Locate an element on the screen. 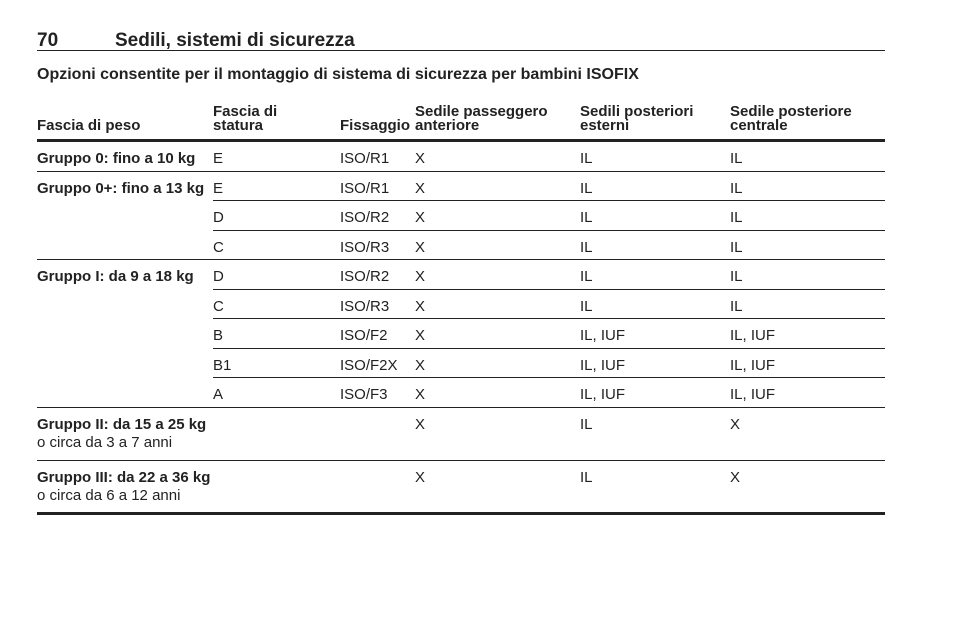  cell: ISO/F2 is located at coordinates (364, 335).